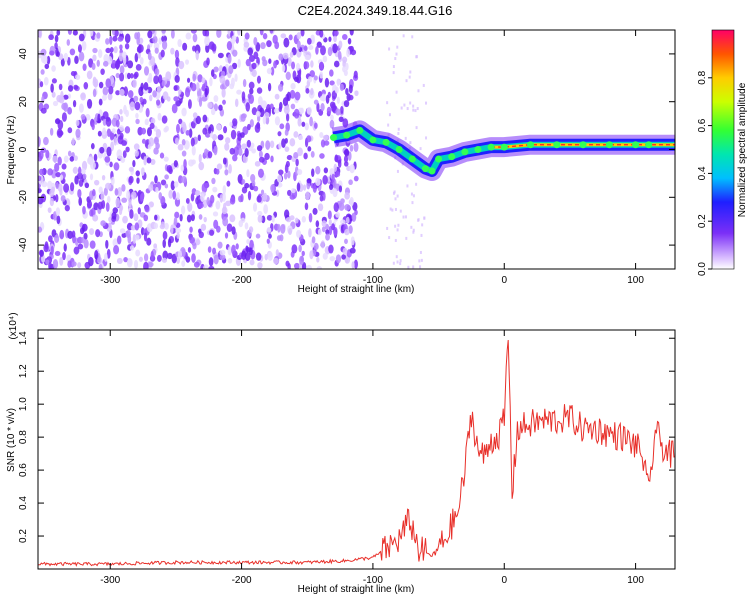 Image resolution: width=750 pixels, height=600 pixels. Describe the element at coordinates (373, 280) in the screenshot. I see `spectrogram-xtick-label: -100` at that location.